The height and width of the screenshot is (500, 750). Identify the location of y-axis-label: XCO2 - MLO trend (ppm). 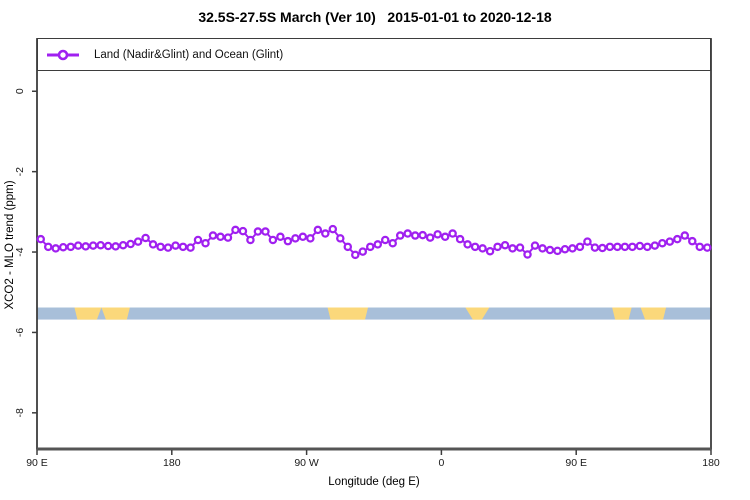
(10, 245).